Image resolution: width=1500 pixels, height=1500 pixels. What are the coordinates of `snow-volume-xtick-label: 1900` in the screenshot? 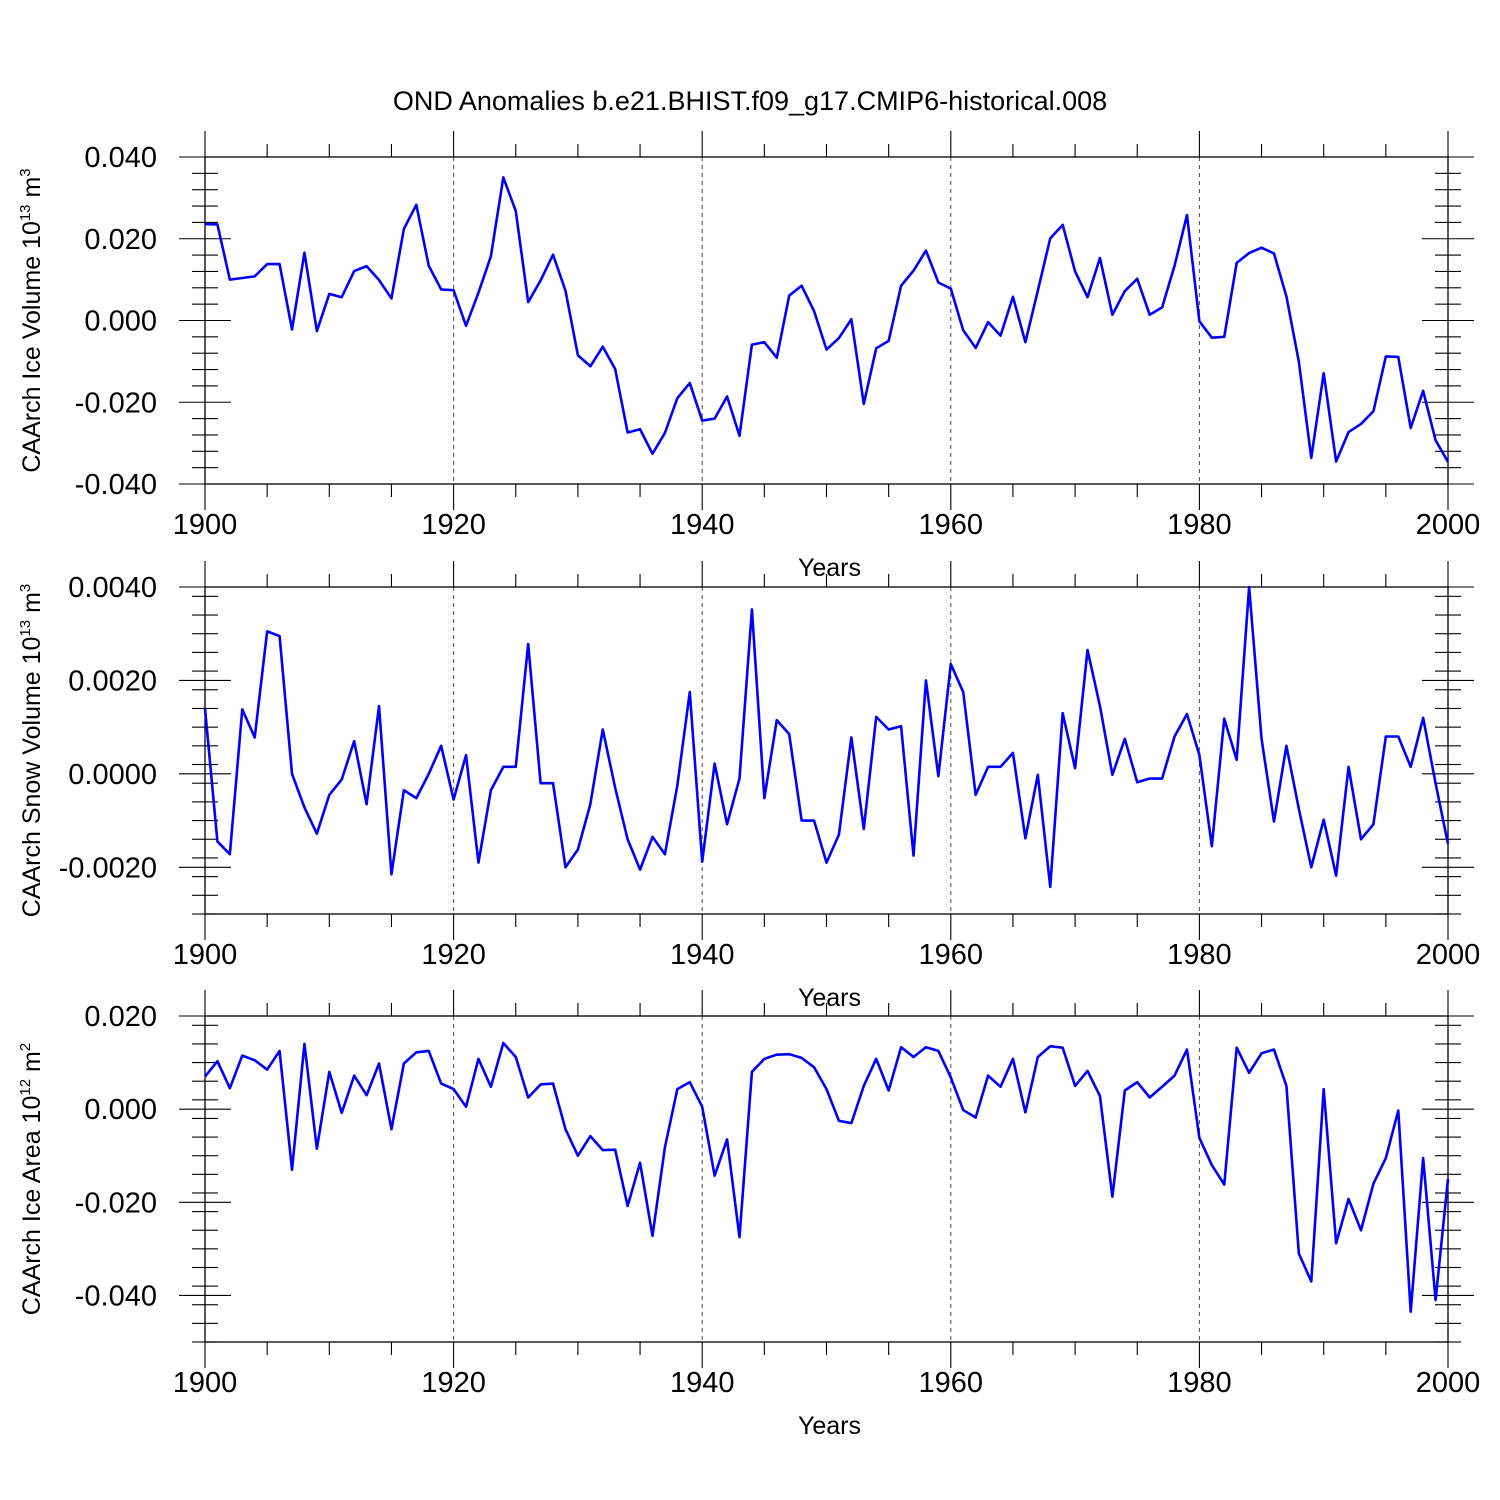 It's located at (205, 955).